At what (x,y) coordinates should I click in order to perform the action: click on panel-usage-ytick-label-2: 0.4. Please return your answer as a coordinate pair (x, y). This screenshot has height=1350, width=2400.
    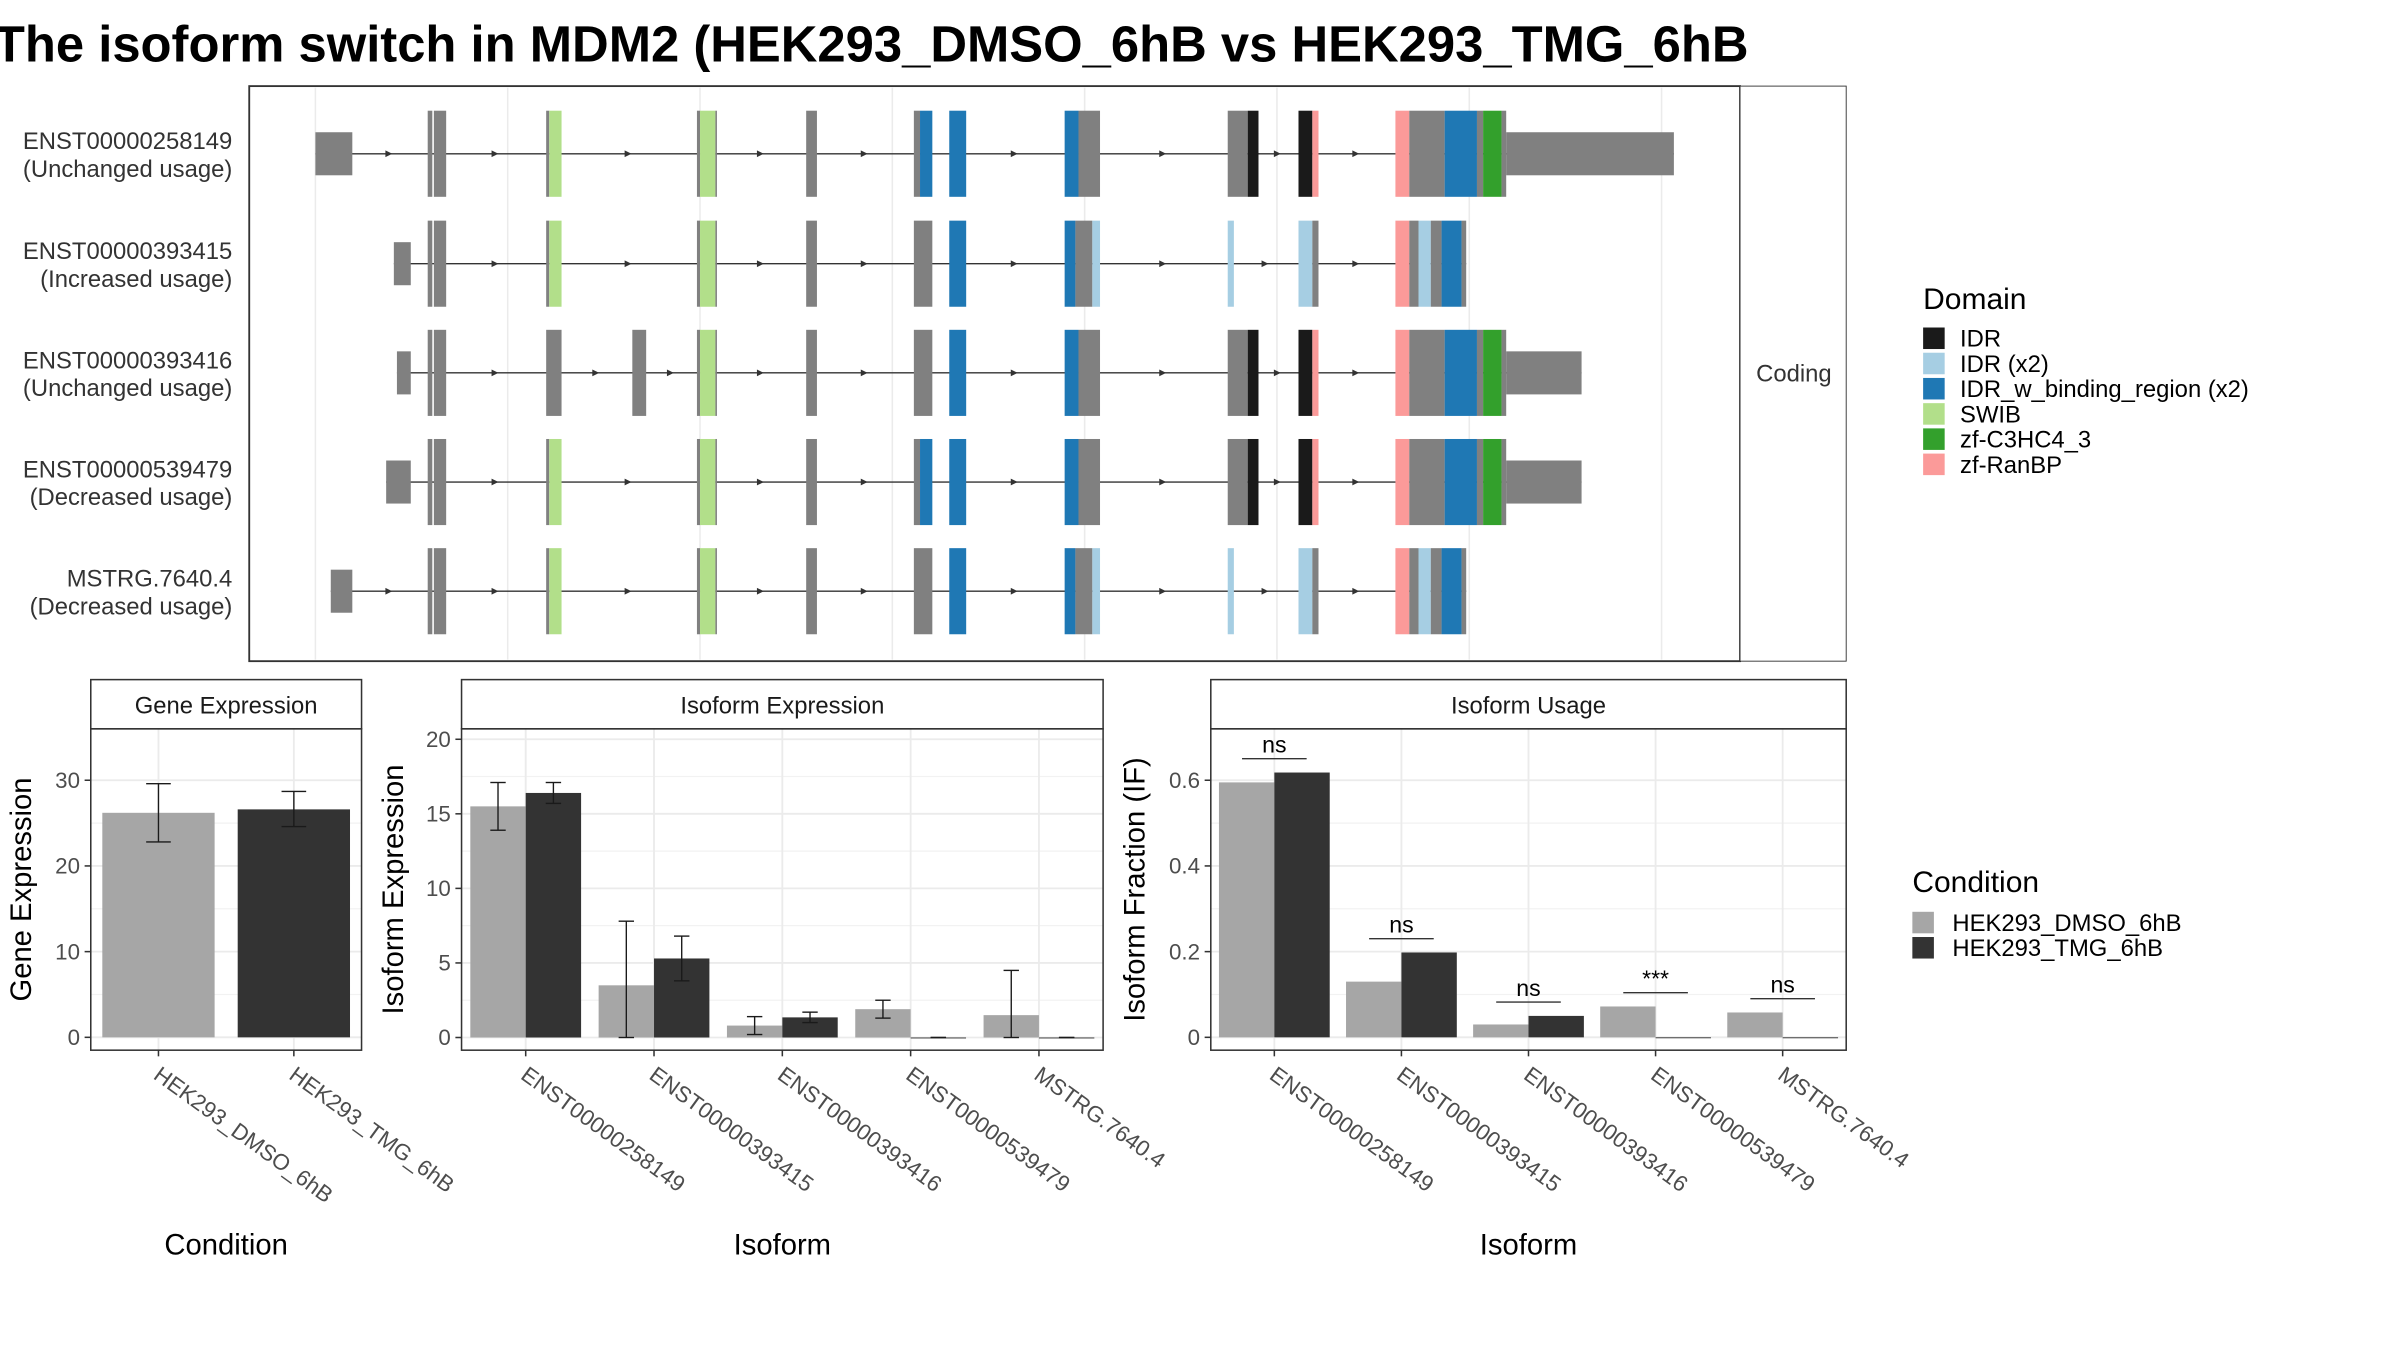
    Looking at the image, I should click on (1184, 866).